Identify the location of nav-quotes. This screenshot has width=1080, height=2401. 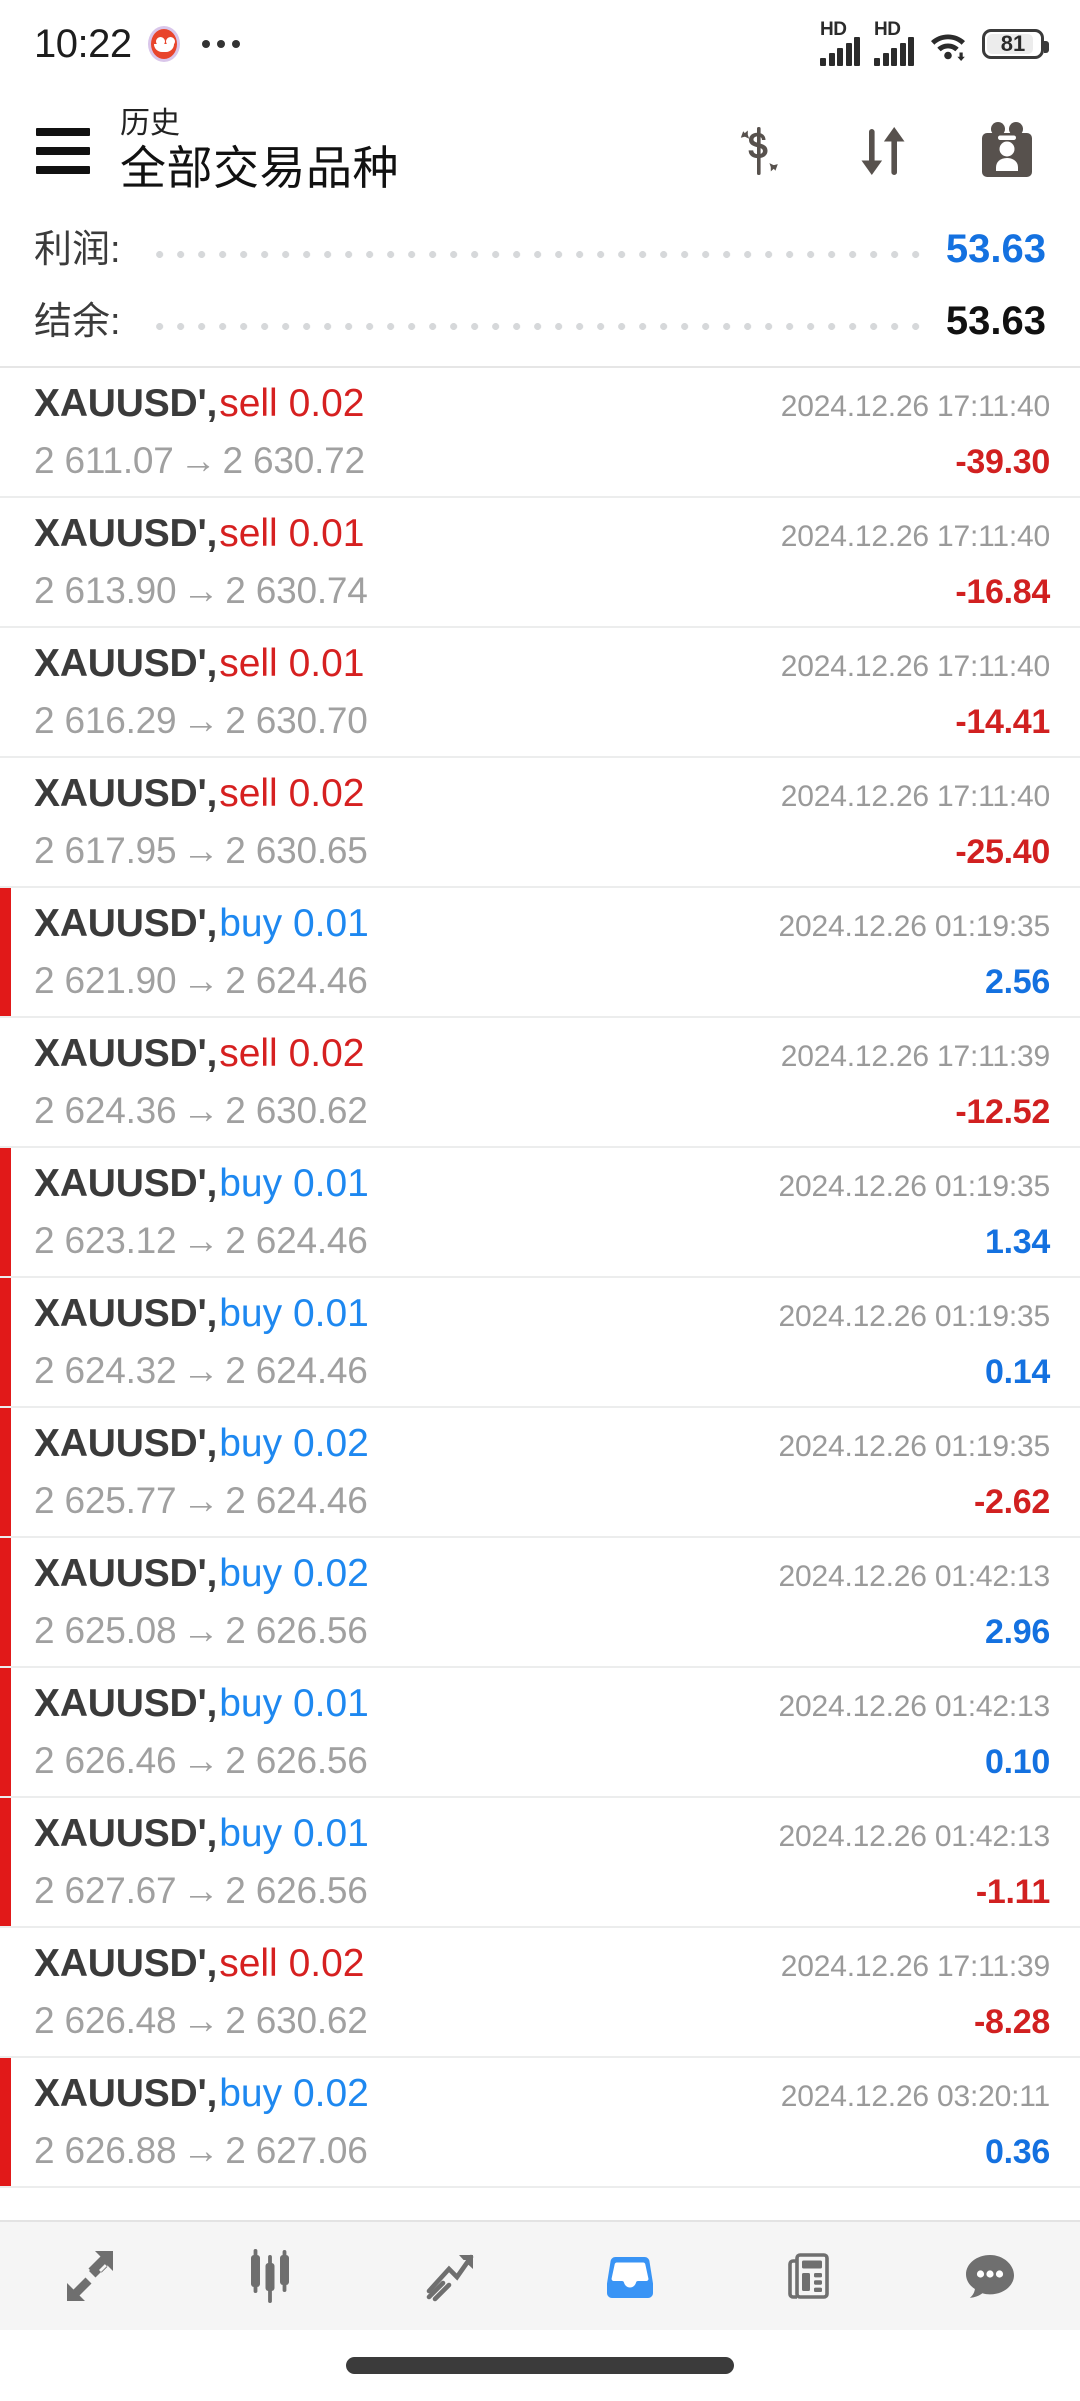
(90, 2276).